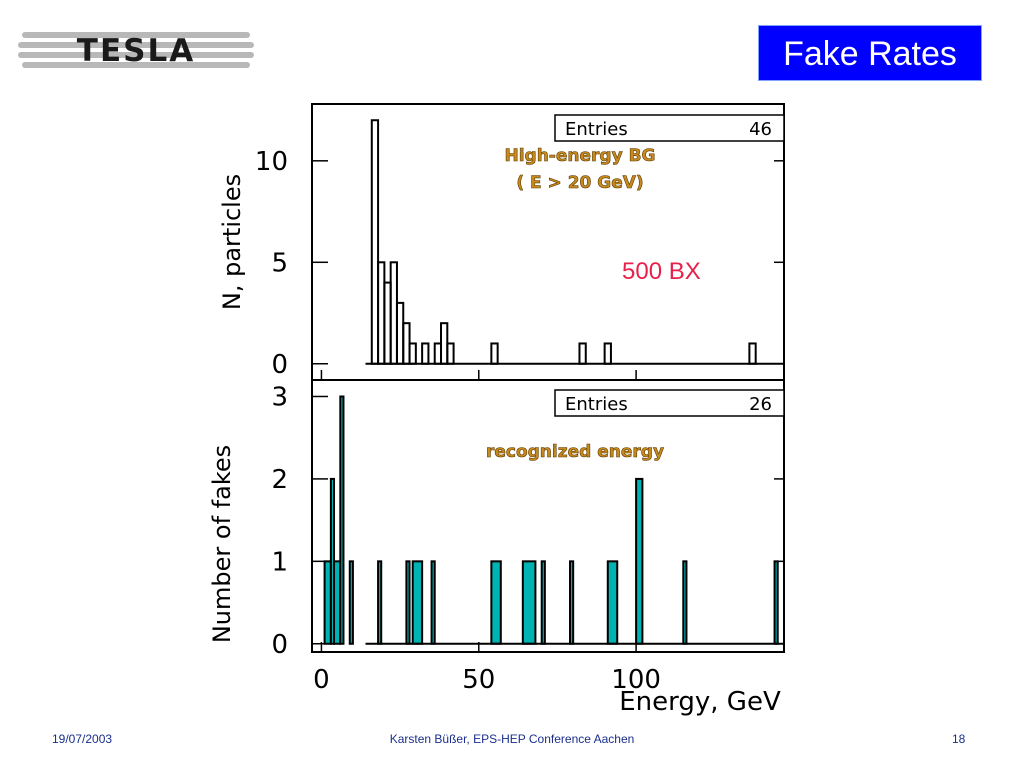 This screenshot has height=768, width=1024. Describe the element at coordinates (760, 129) in the screenshot. I see `stats-value: 46` at that location.